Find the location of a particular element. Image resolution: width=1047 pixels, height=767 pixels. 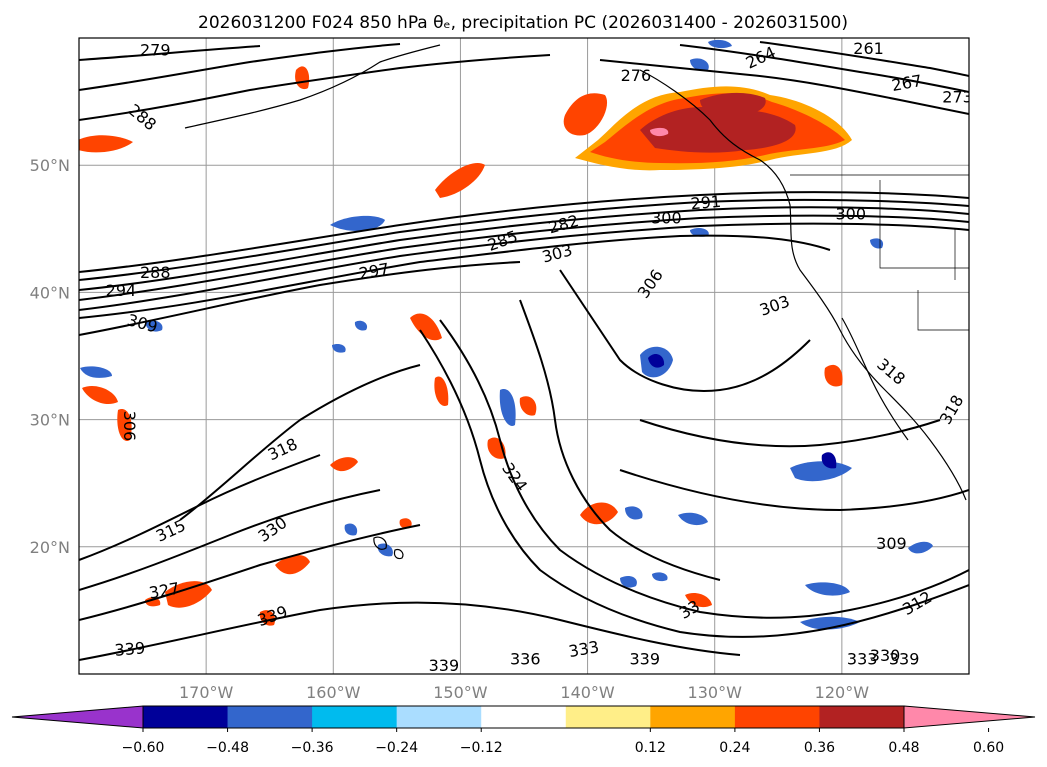

contour-label: 273 is located at coordinates (957, 97).